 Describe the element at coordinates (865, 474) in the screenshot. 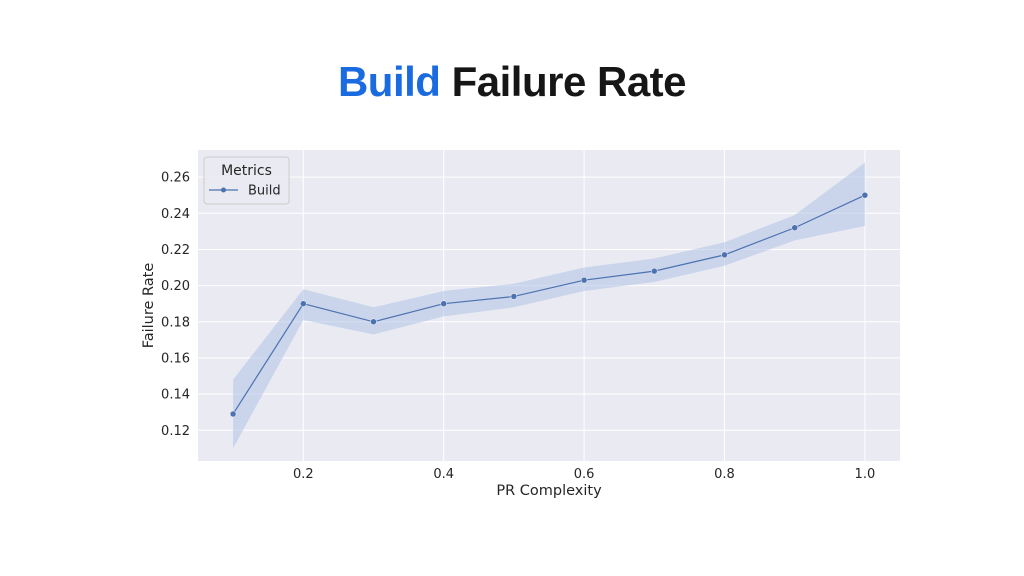

I see `x-tick-label: 1.0` at that location.